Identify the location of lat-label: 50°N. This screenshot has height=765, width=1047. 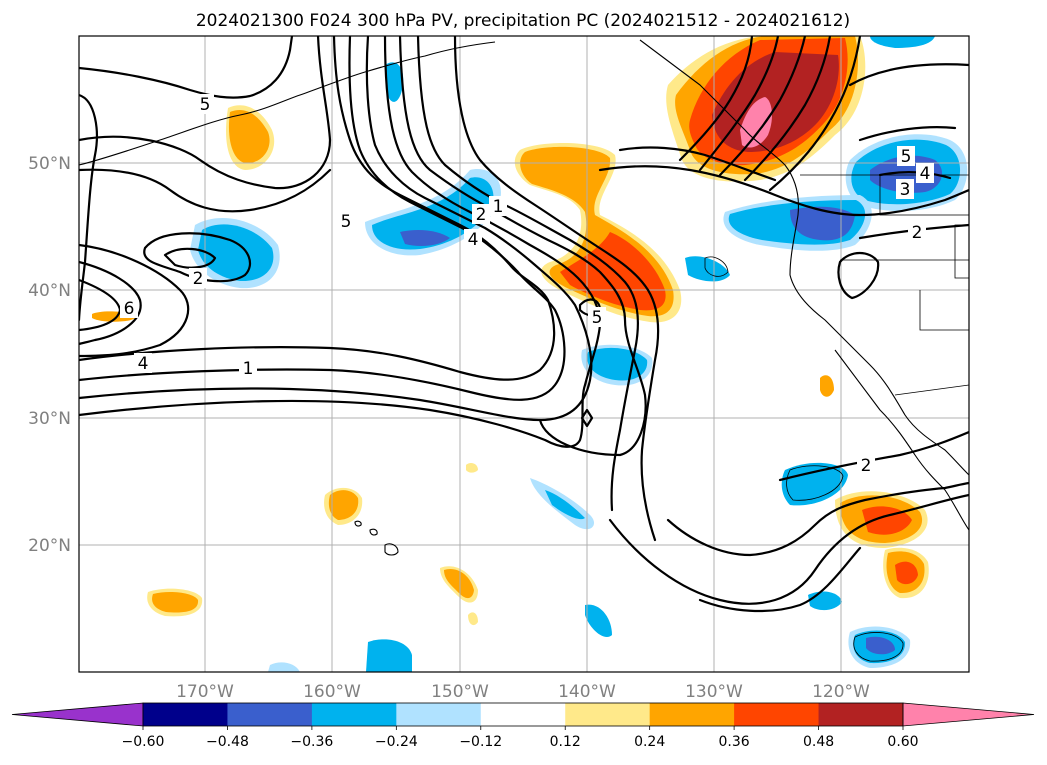
(49, 164).